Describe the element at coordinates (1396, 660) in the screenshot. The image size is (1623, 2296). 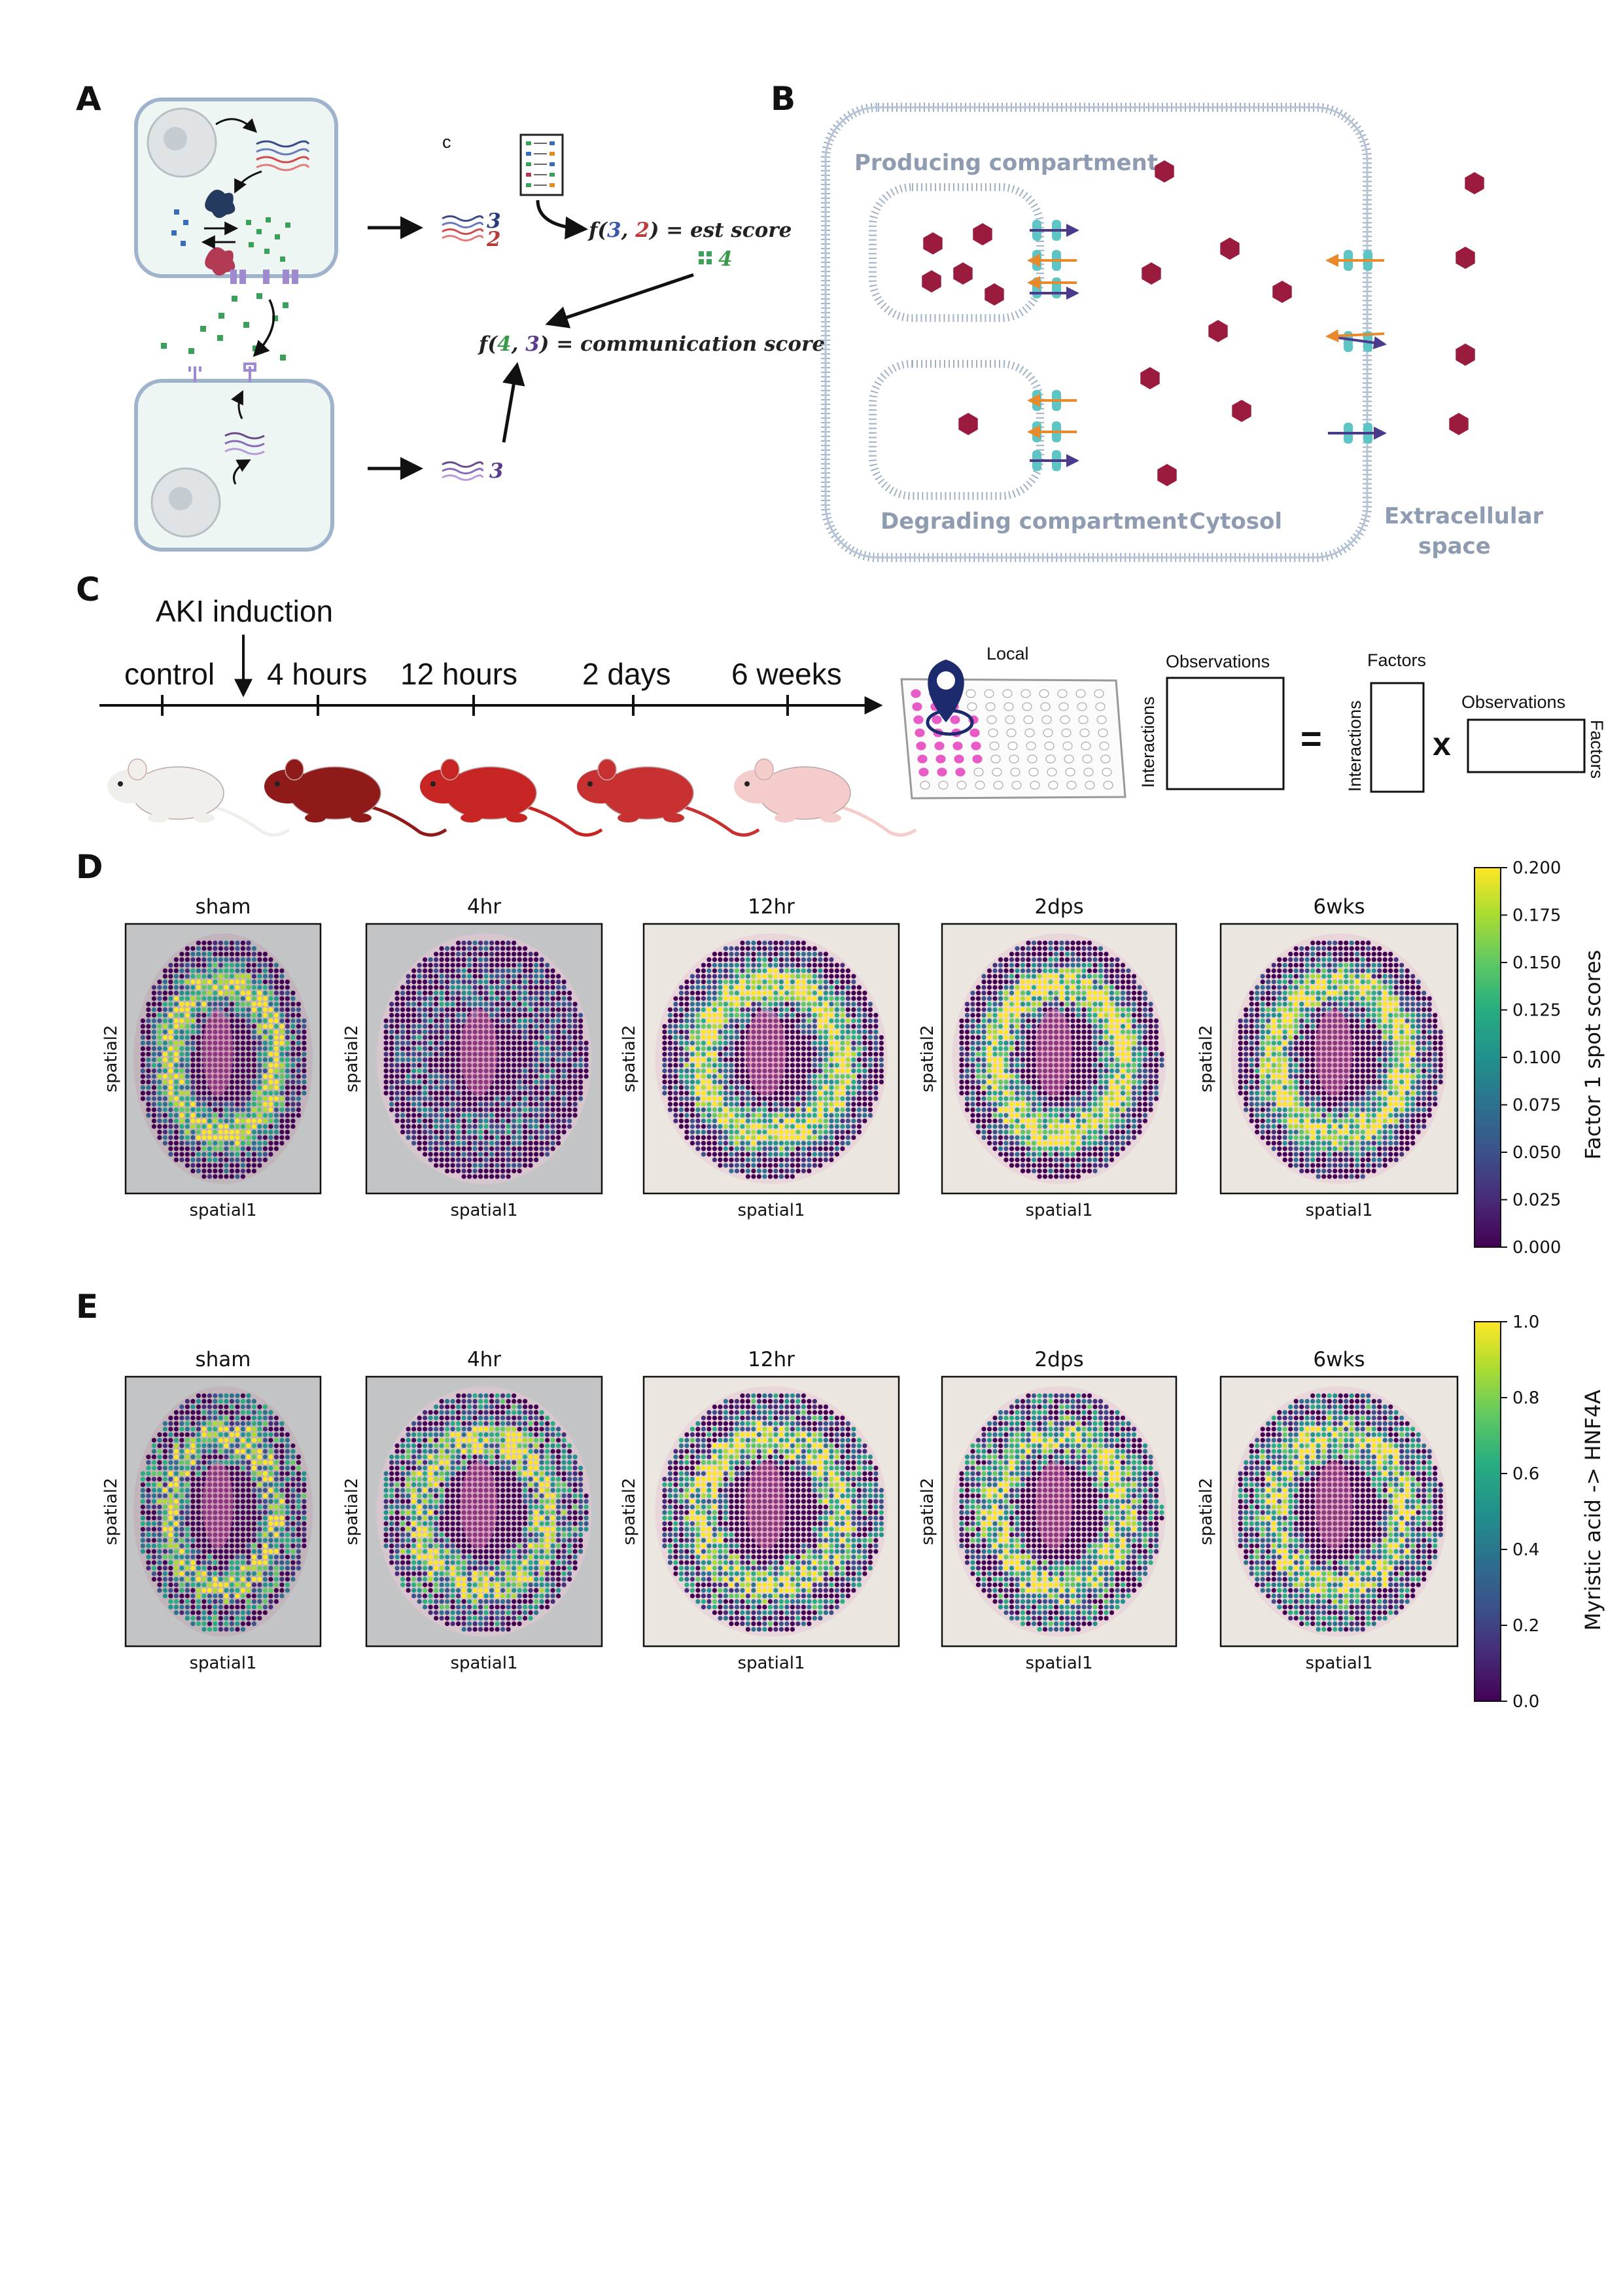
I see `factors-label-top: Factors` at that location.